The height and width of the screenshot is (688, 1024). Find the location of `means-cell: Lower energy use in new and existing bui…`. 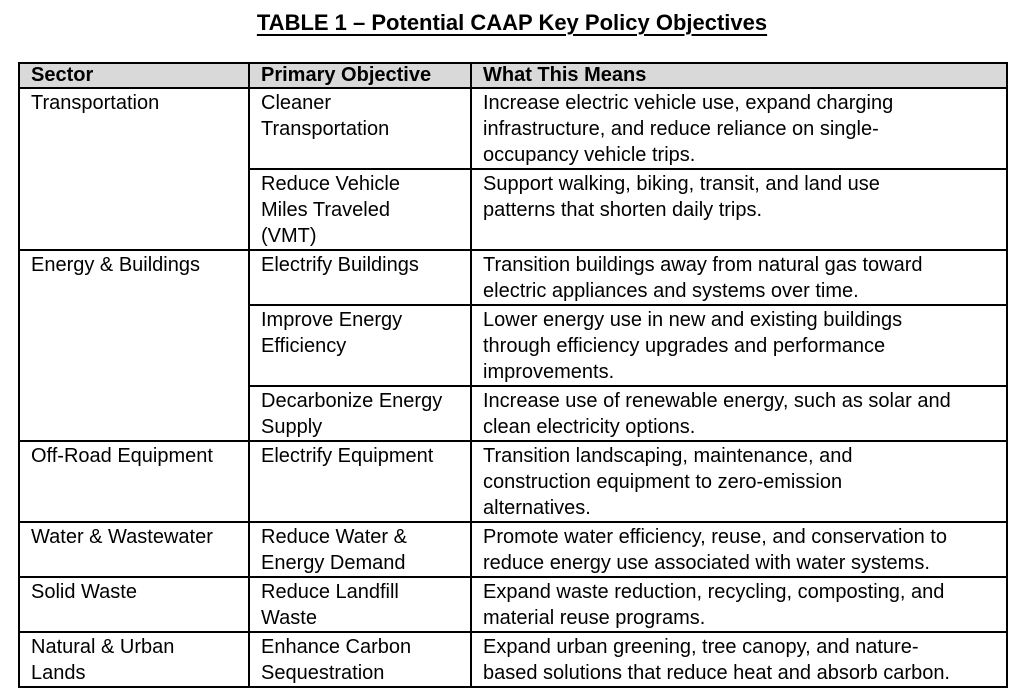

means-cell: Lower energy use in new and existing bui… is located at coordinates (739, 345).